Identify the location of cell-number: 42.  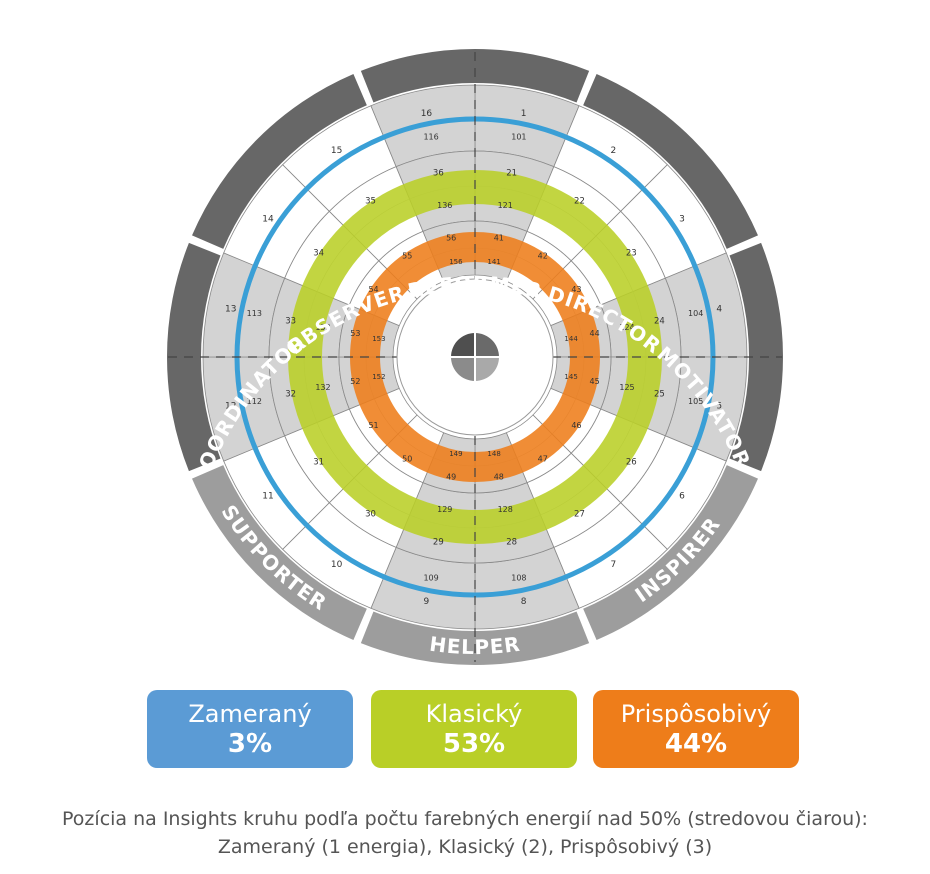
(543, 256).